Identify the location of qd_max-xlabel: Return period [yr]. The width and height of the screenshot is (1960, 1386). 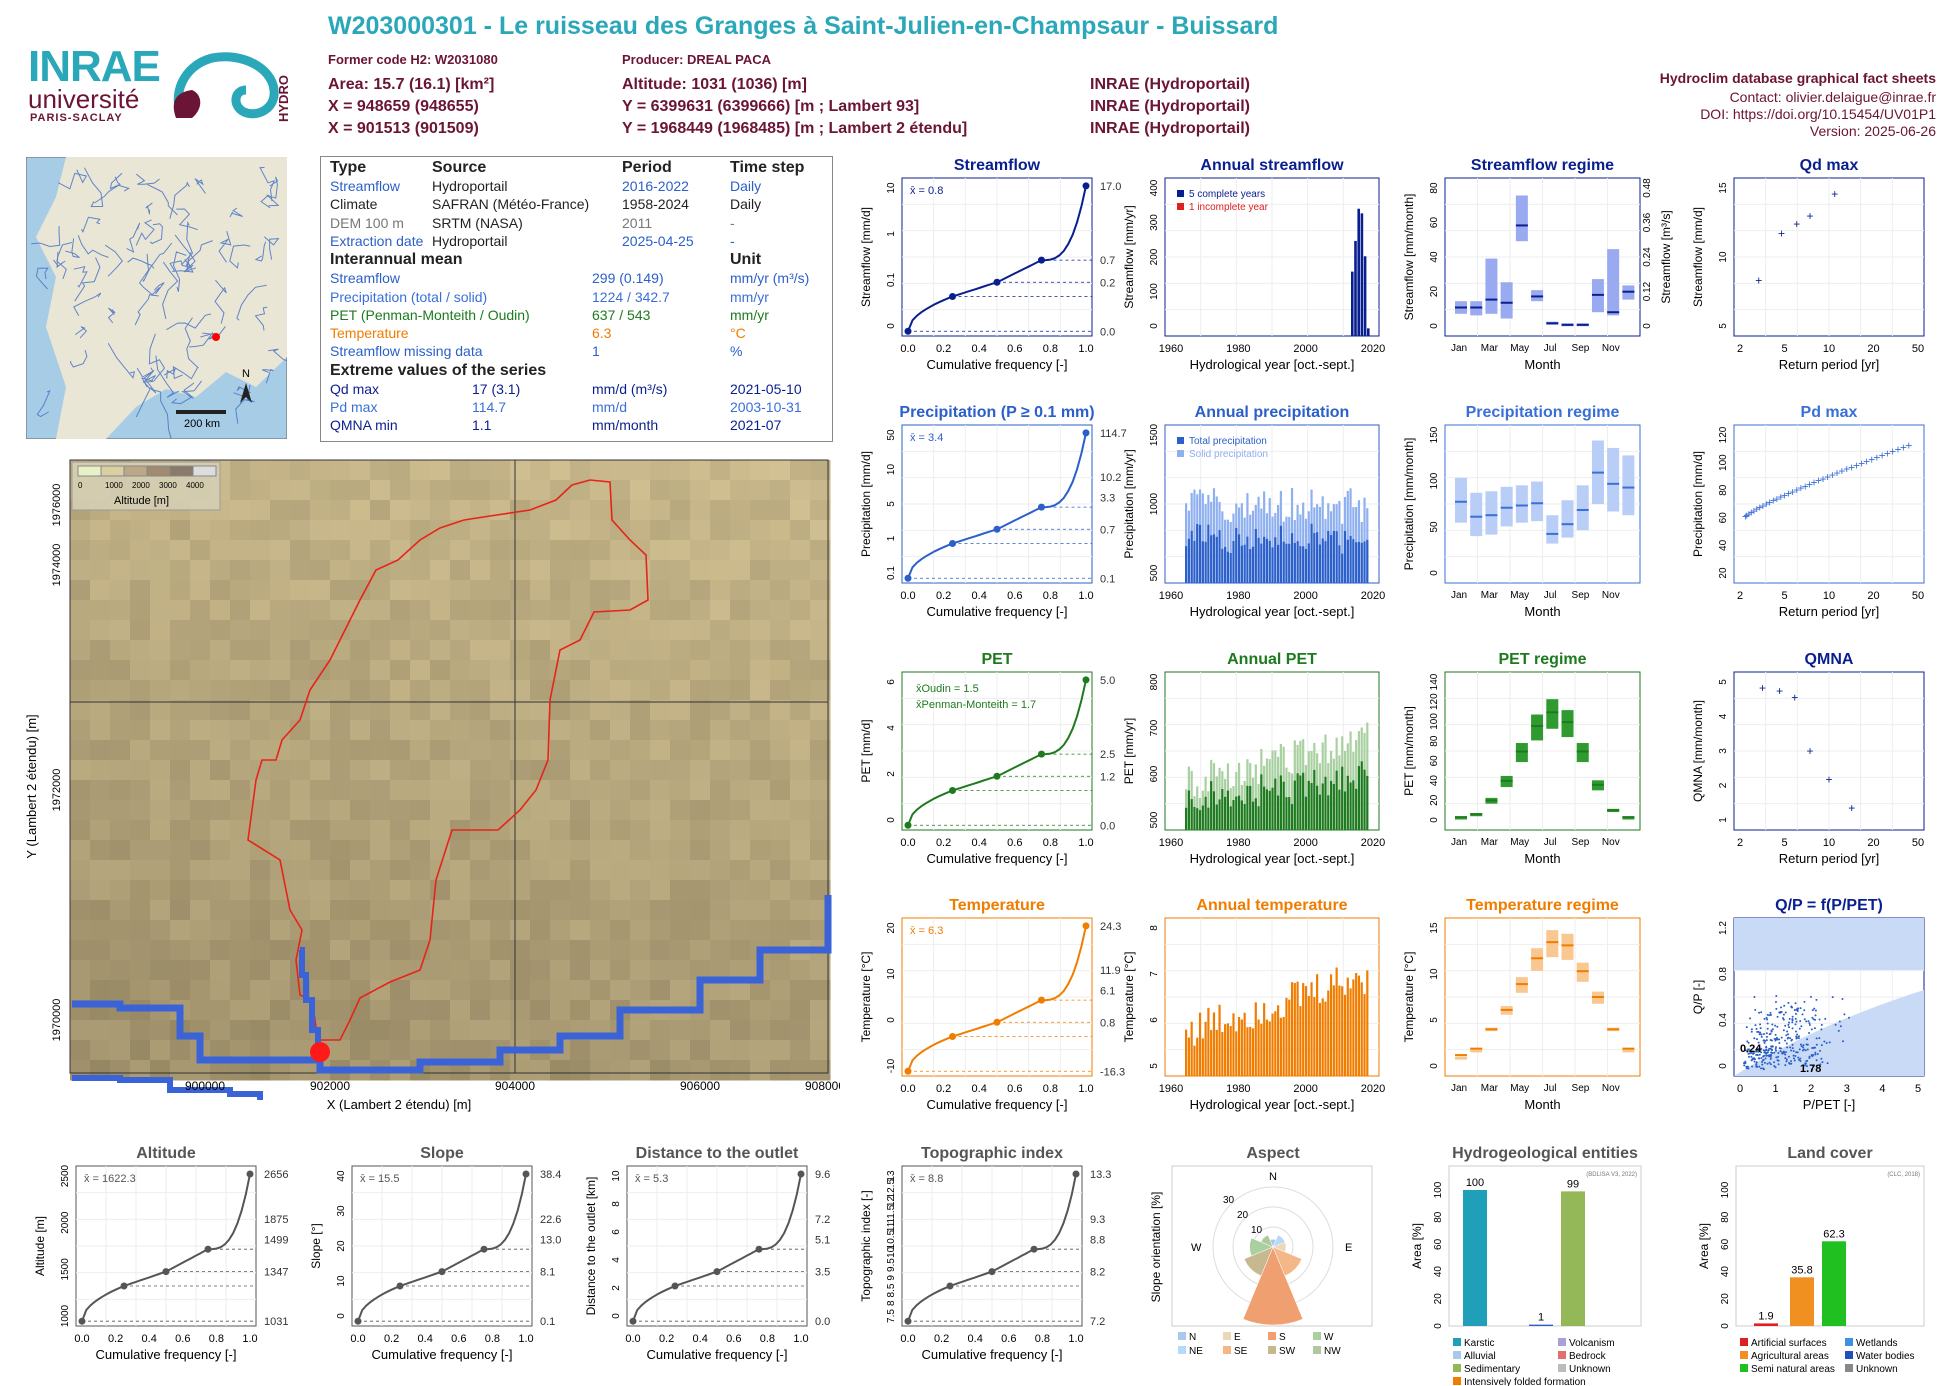
(1829, 364).